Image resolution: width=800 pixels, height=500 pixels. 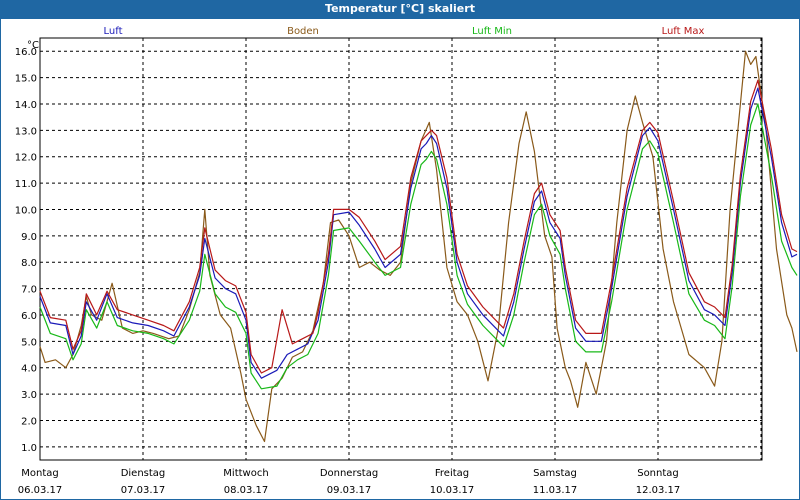 I want to click on y-tick-label: 3.0, so click(x=29, y=395).